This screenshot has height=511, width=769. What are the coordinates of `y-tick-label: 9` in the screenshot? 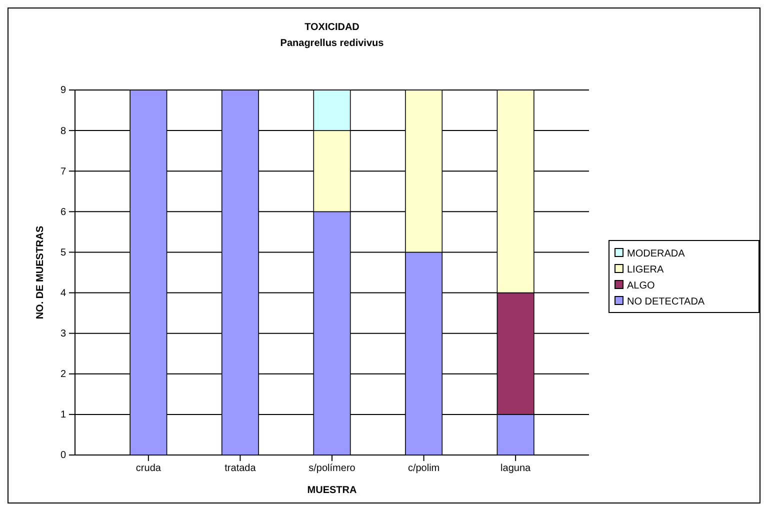 It's located at (63, 90).